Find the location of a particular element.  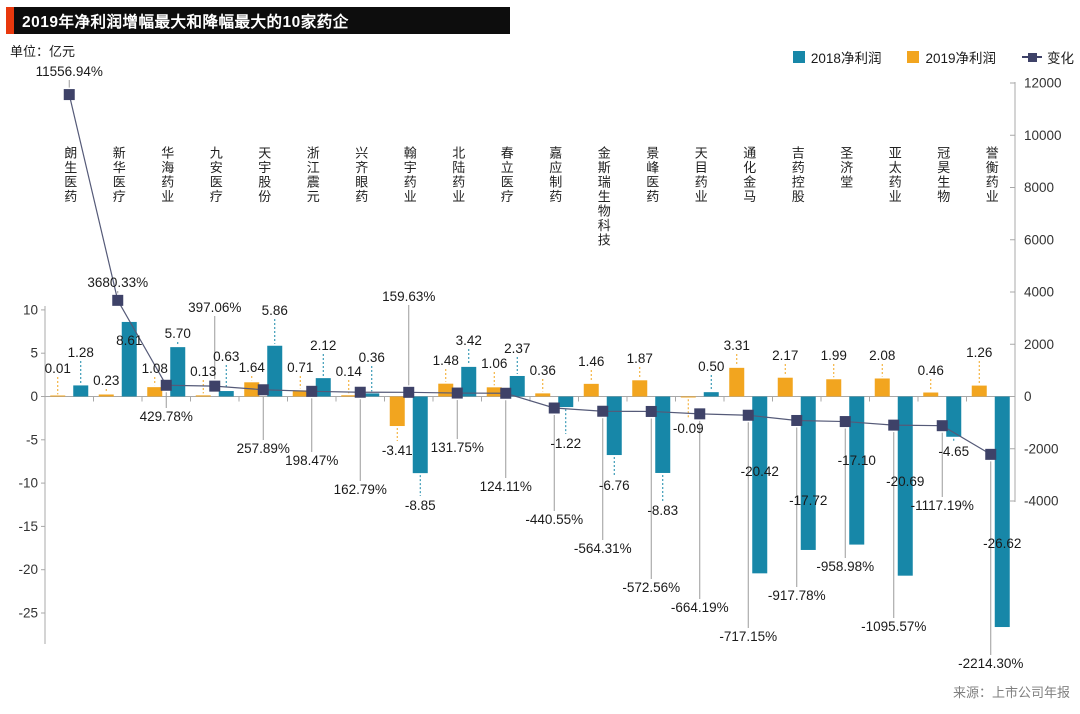

company-label: 新华医疗 is located at coordinates (118, 175).